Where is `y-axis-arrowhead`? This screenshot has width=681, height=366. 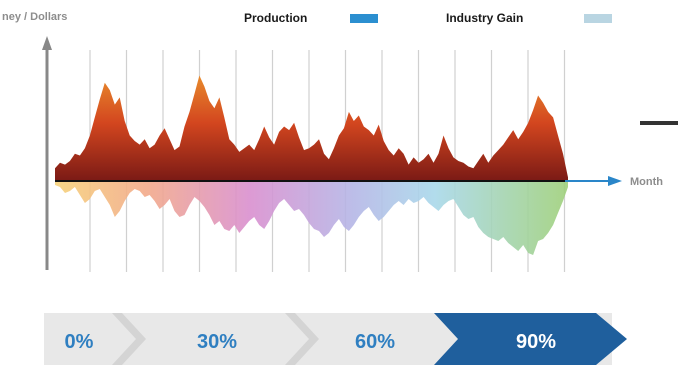
y-axis-arrowhead is located at coordinates (47, 43).